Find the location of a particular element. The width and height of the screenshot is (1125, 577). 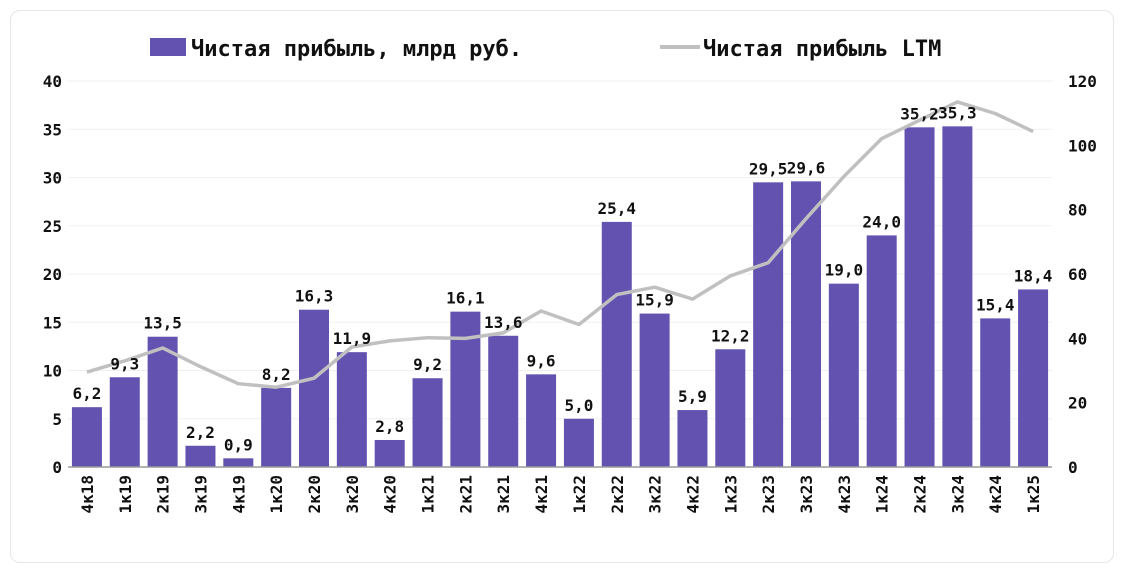

x-tick-label: 3к23 is located at coordinates (806, 494).